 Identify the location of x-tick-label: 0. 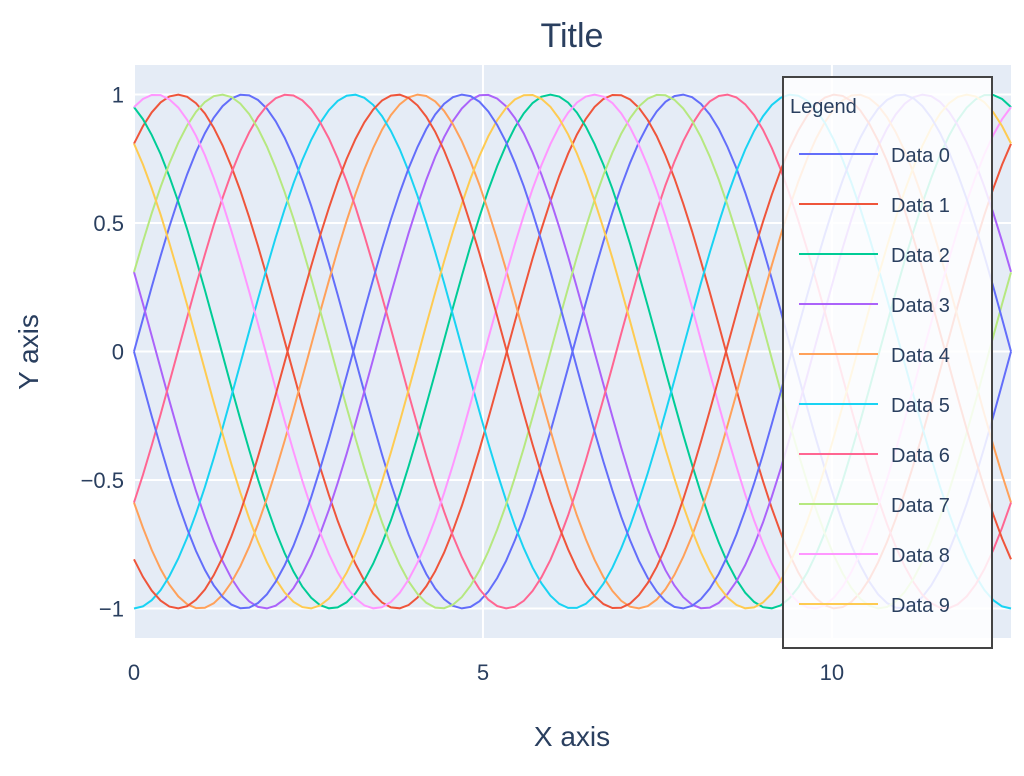
(134, 672).